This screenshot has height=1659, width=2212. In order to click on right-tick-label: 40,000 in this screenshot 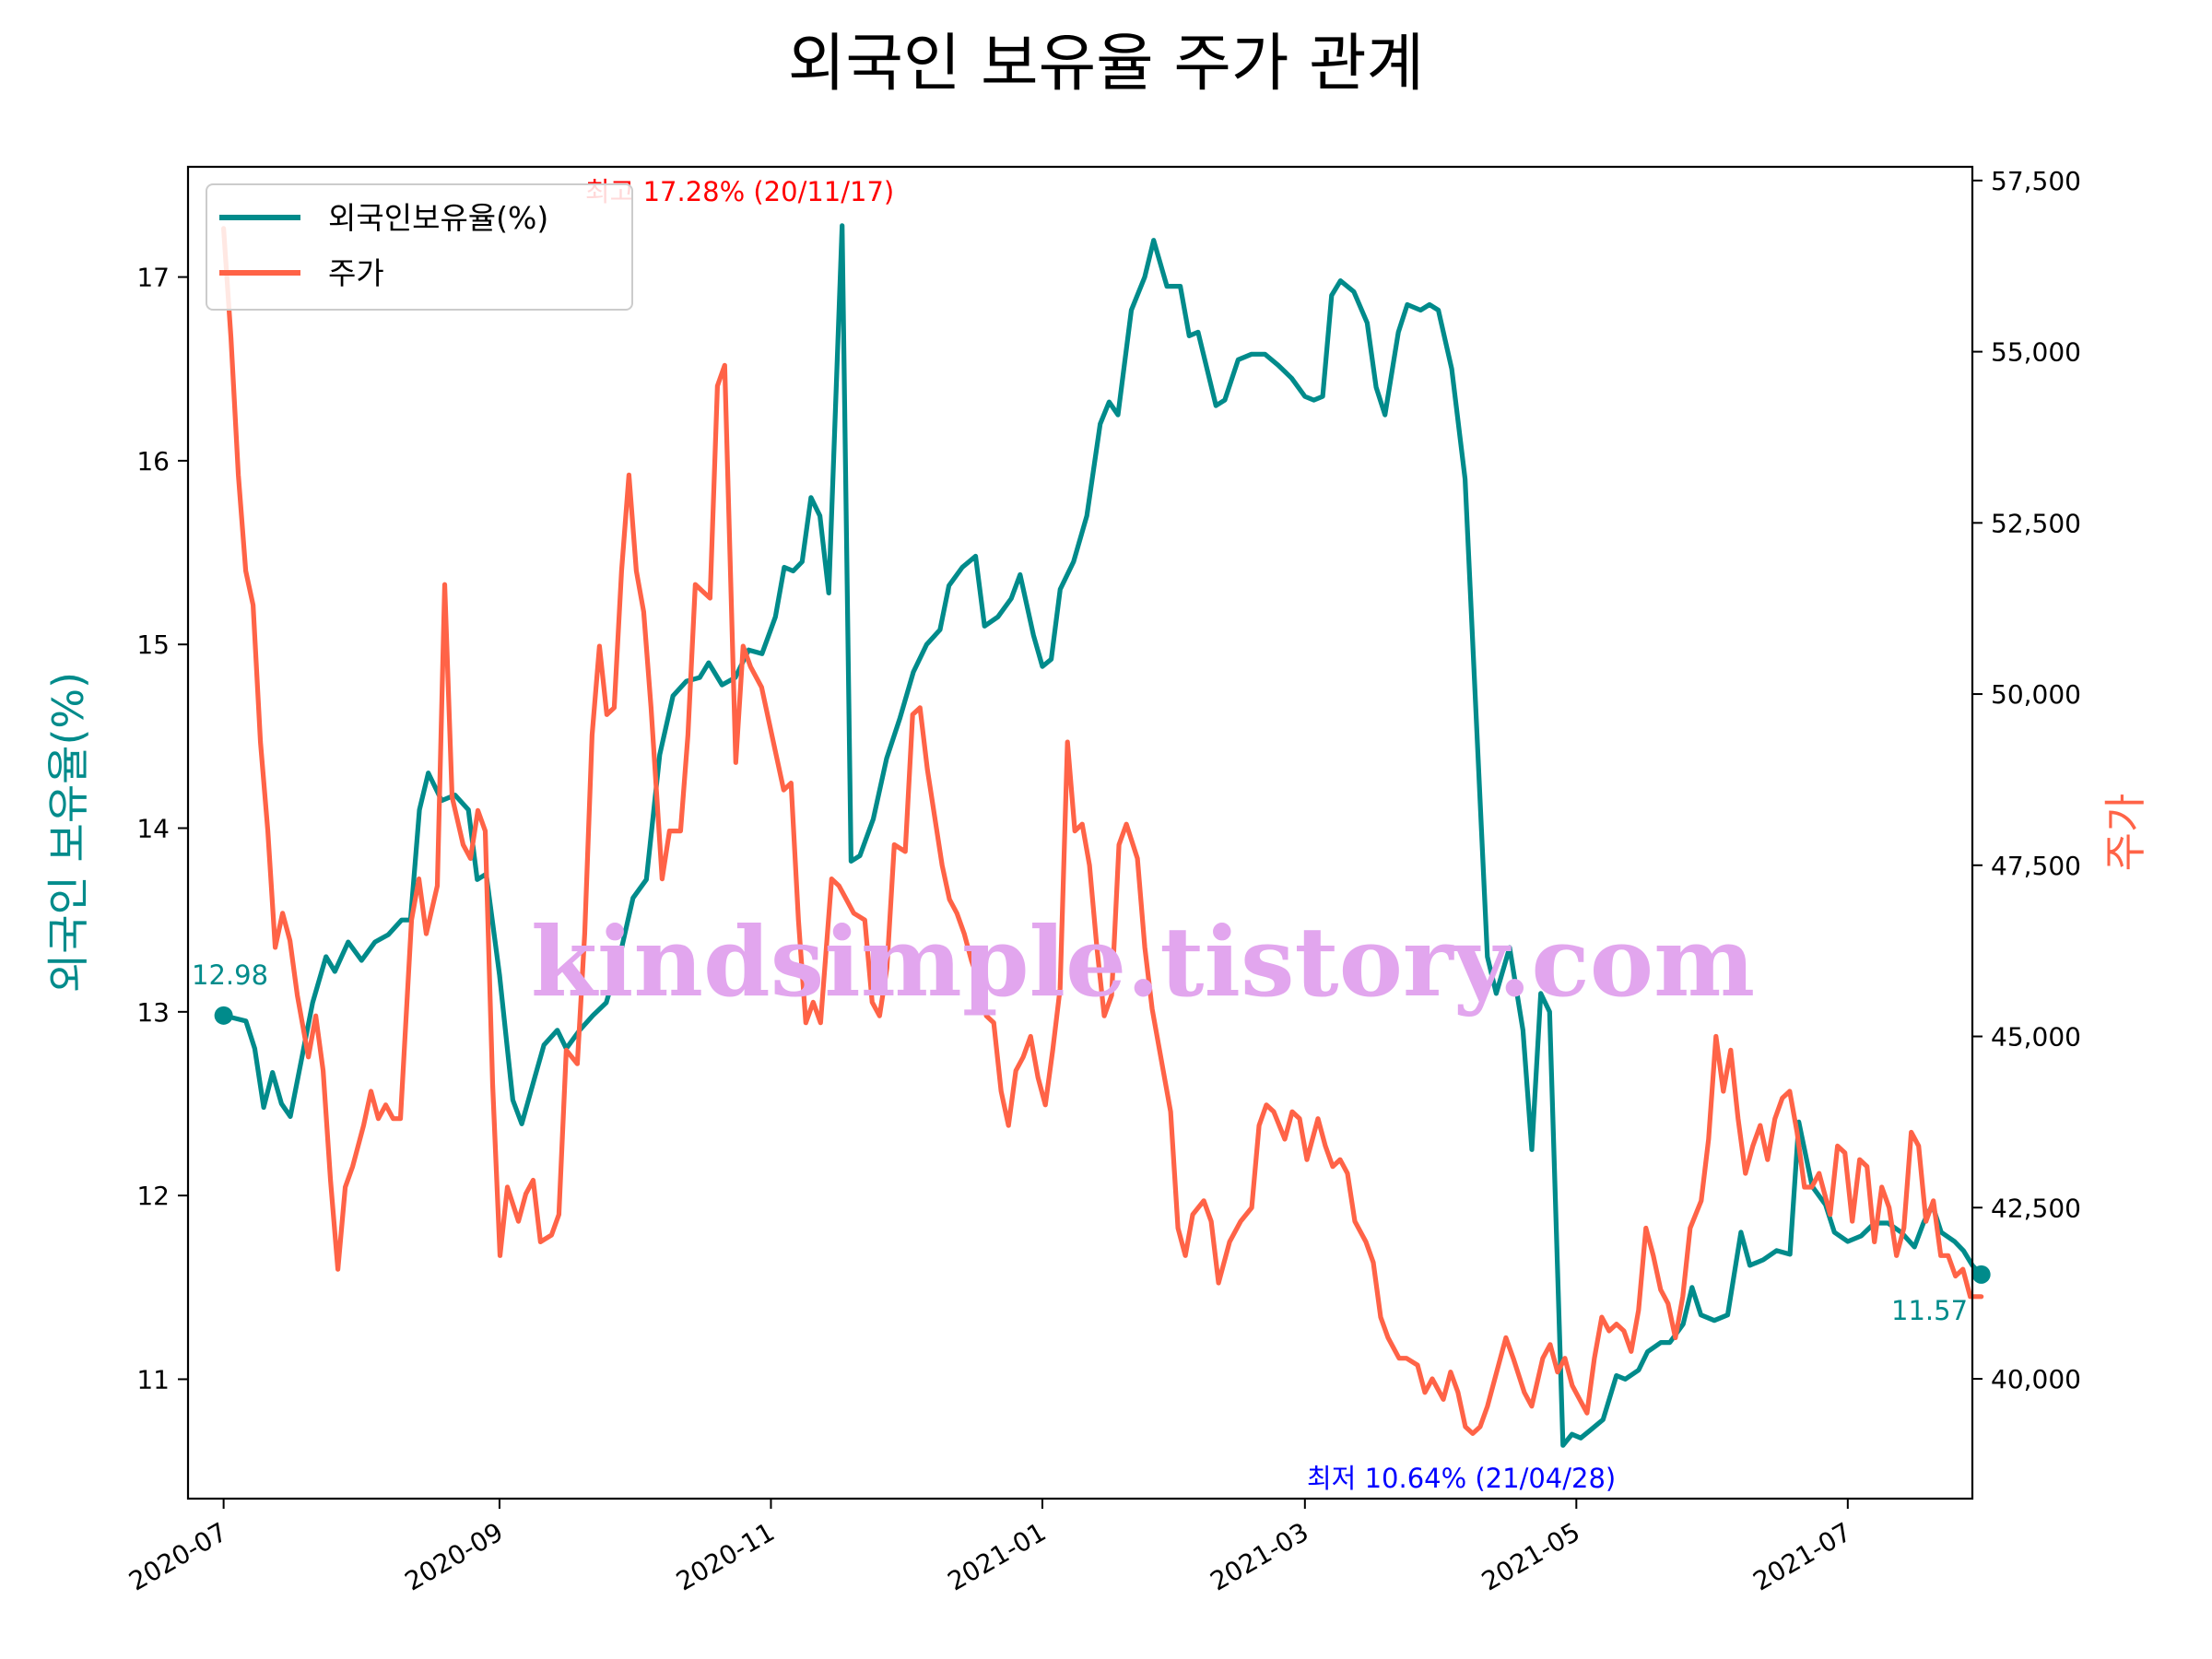, I will do `click(2036, 1379)`.